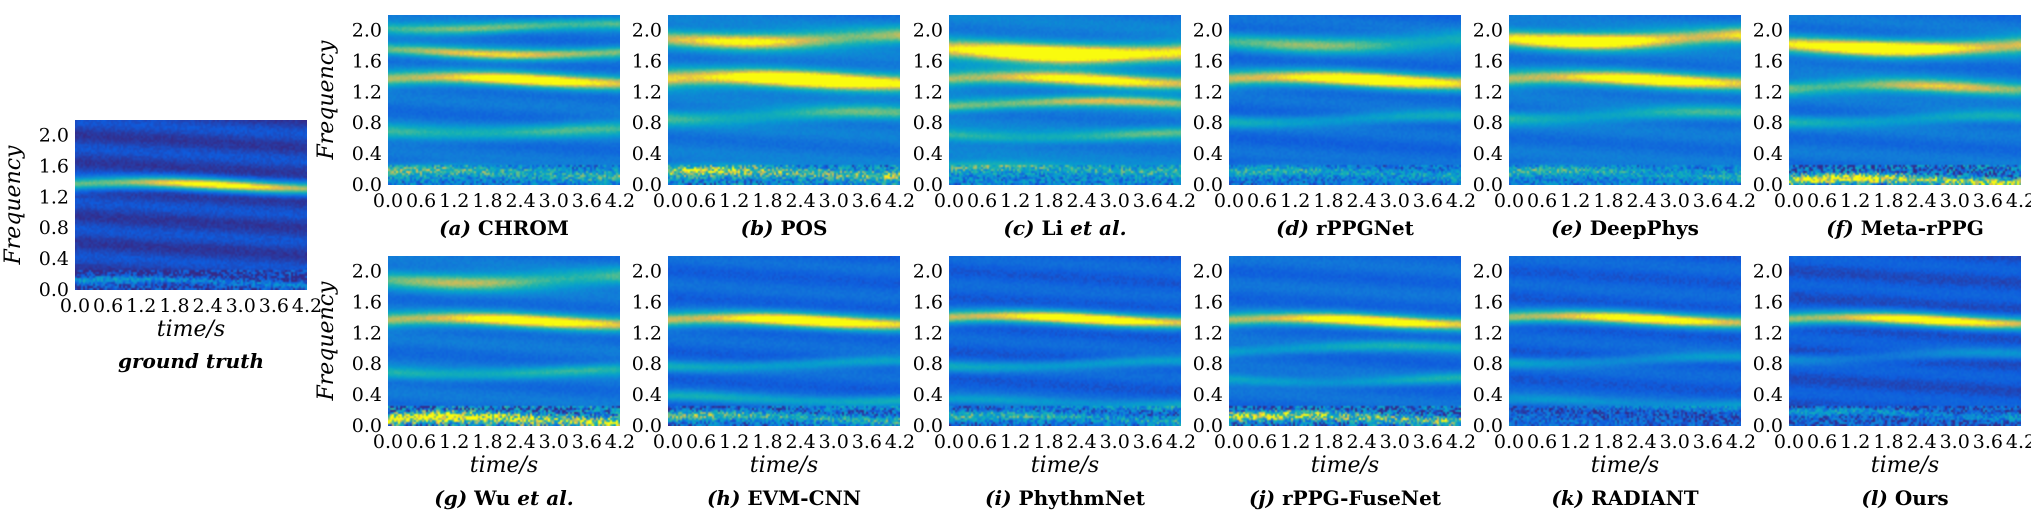 The width and height of the screenshot is (2031, 522). Describe the element at coordinates (1843, 228) in the screenshot. I see `caption-letter: (f)` at that location.